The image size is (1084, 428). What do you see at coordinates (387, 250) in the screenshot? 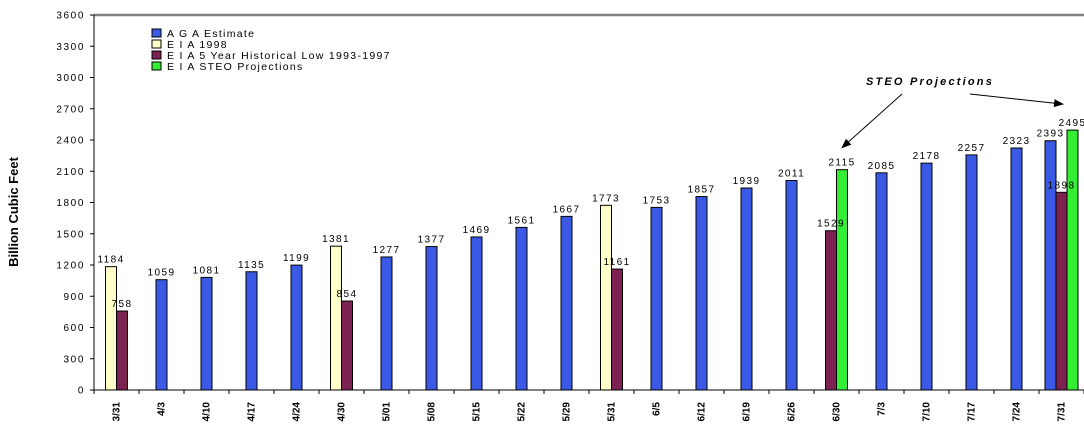
I see `data-label: 1277` at bounding box center [387, 250].